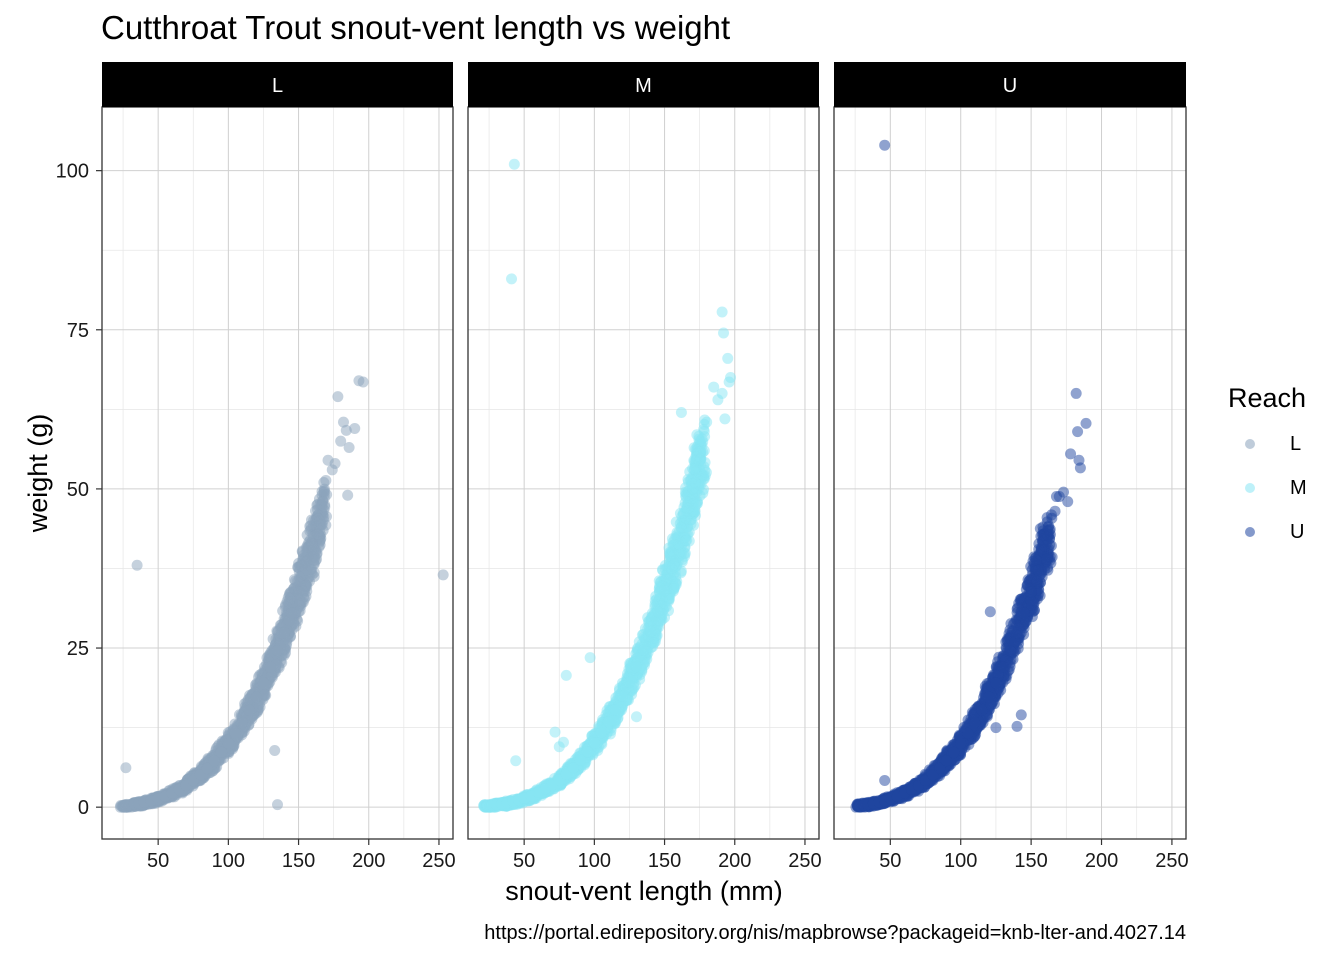  I want to click on legend-item-m: M, so click(1283, 488).